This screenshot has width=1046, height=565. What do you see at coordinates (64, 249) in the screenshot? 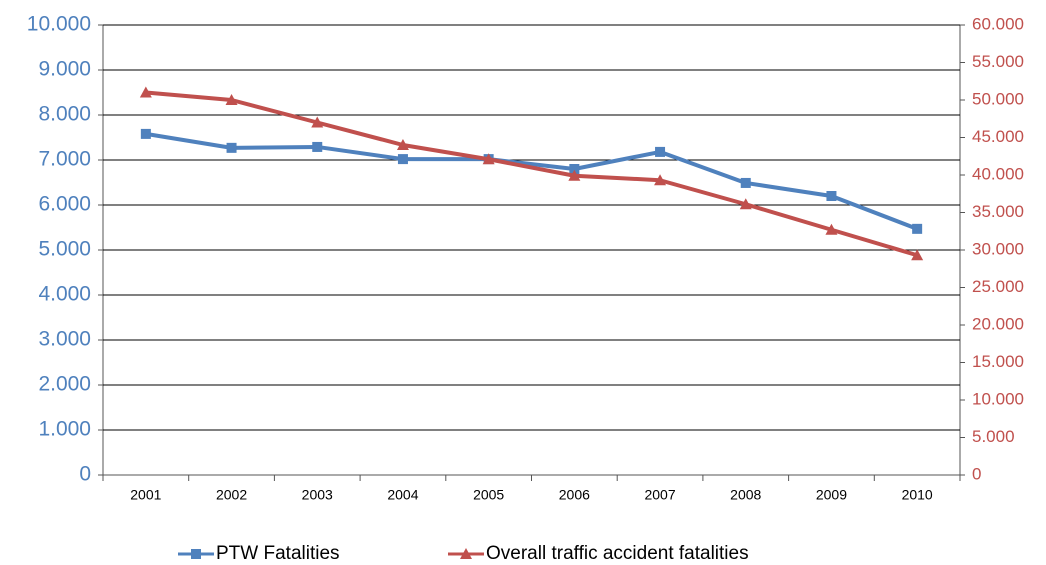
I see `y-tick-label: 5.000` at bounding box center [64, 249].